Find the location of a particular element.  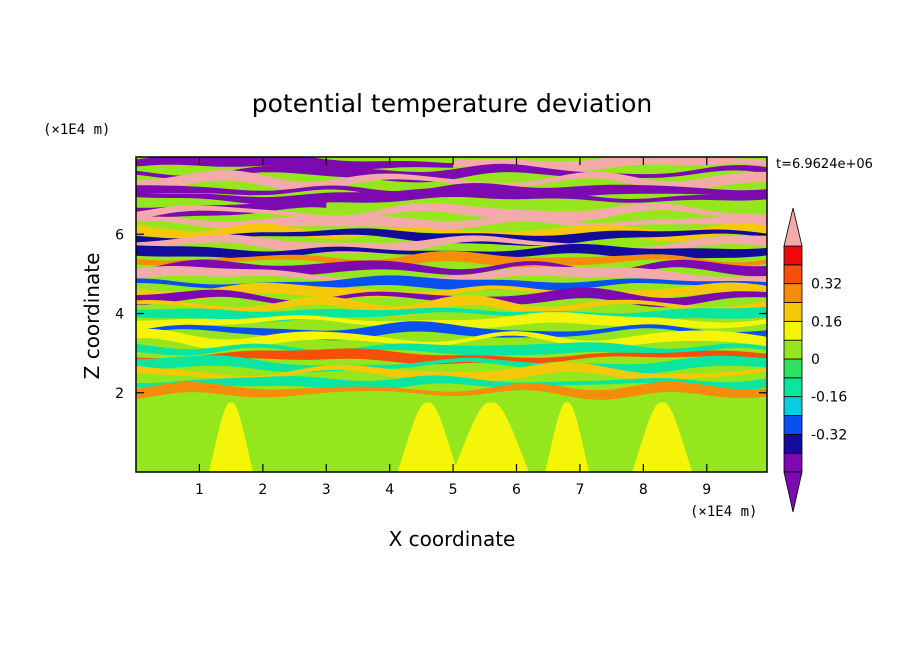

colorbar: 0.32 0.16 0 -0.16 -0.32 is located at coordinates (815, 360).